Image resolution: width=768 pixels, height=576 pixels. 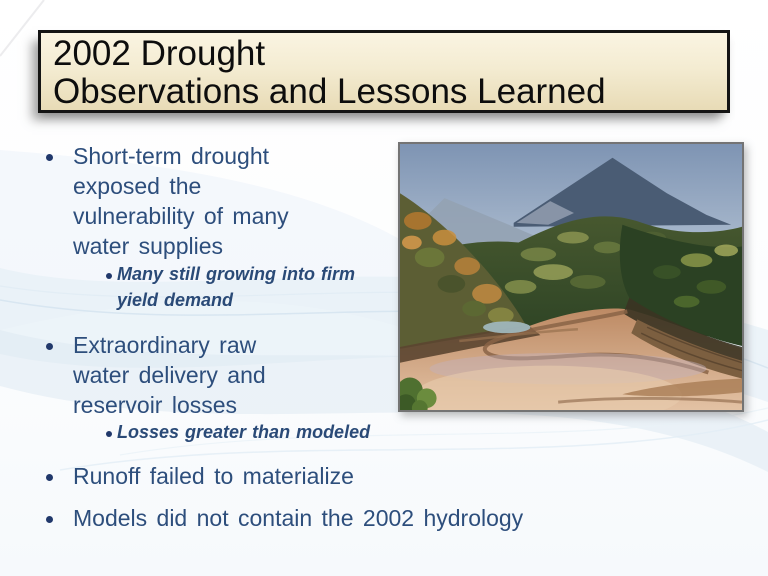 I want to click on sub-bullet-line: yield demand, so click(x=175, y=300).